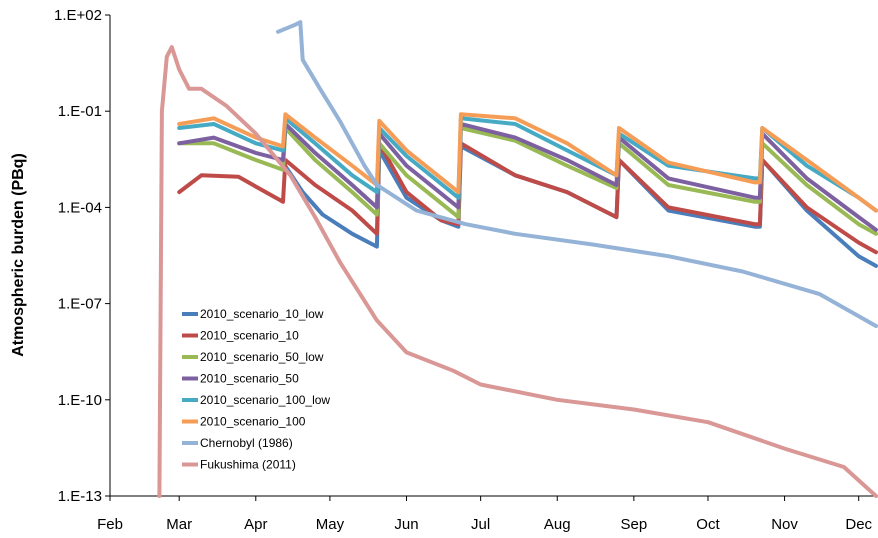  What do you see at coordinates (262, 314) in the screenshot?
I see `legend-label: 2010_scenario_10_low` at bounding box center [262, 314].